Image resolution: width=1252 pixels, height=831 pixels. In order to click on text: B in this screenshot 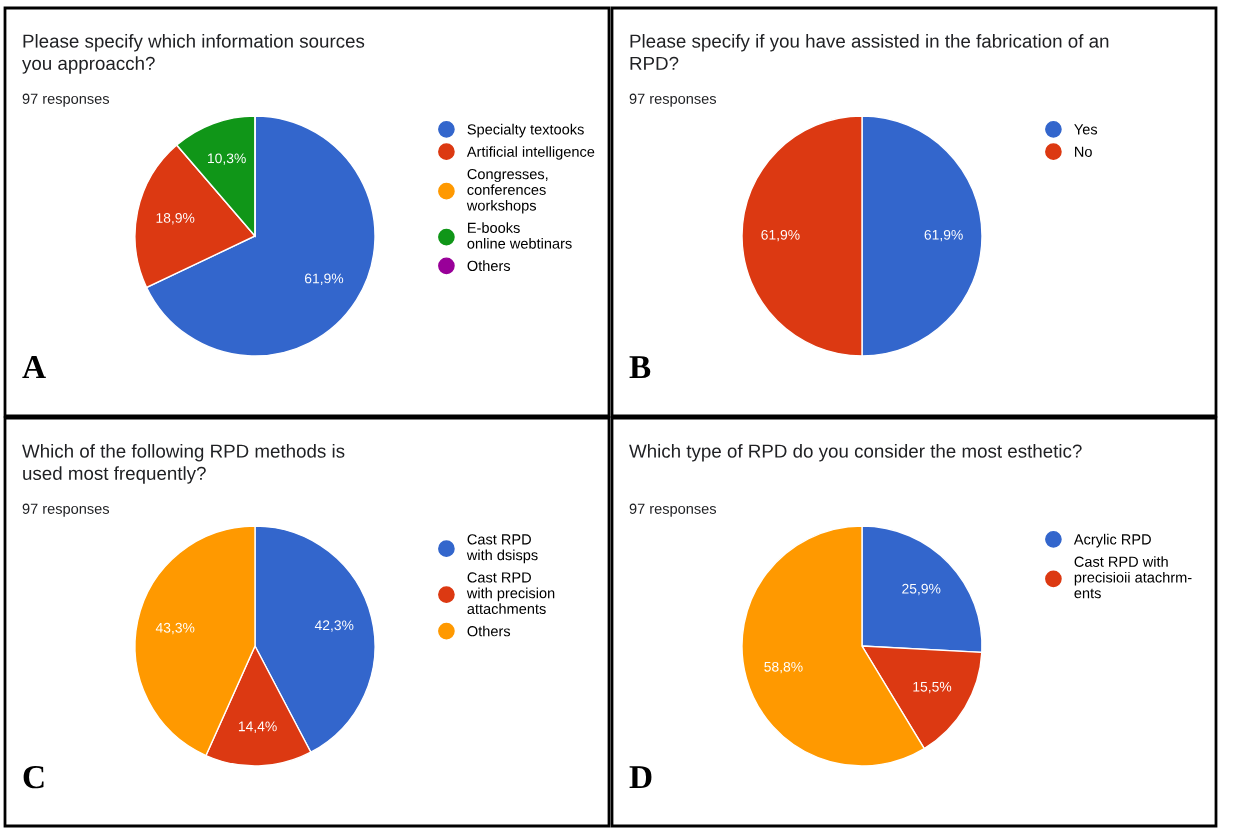, I will do `click(640, 367)`.